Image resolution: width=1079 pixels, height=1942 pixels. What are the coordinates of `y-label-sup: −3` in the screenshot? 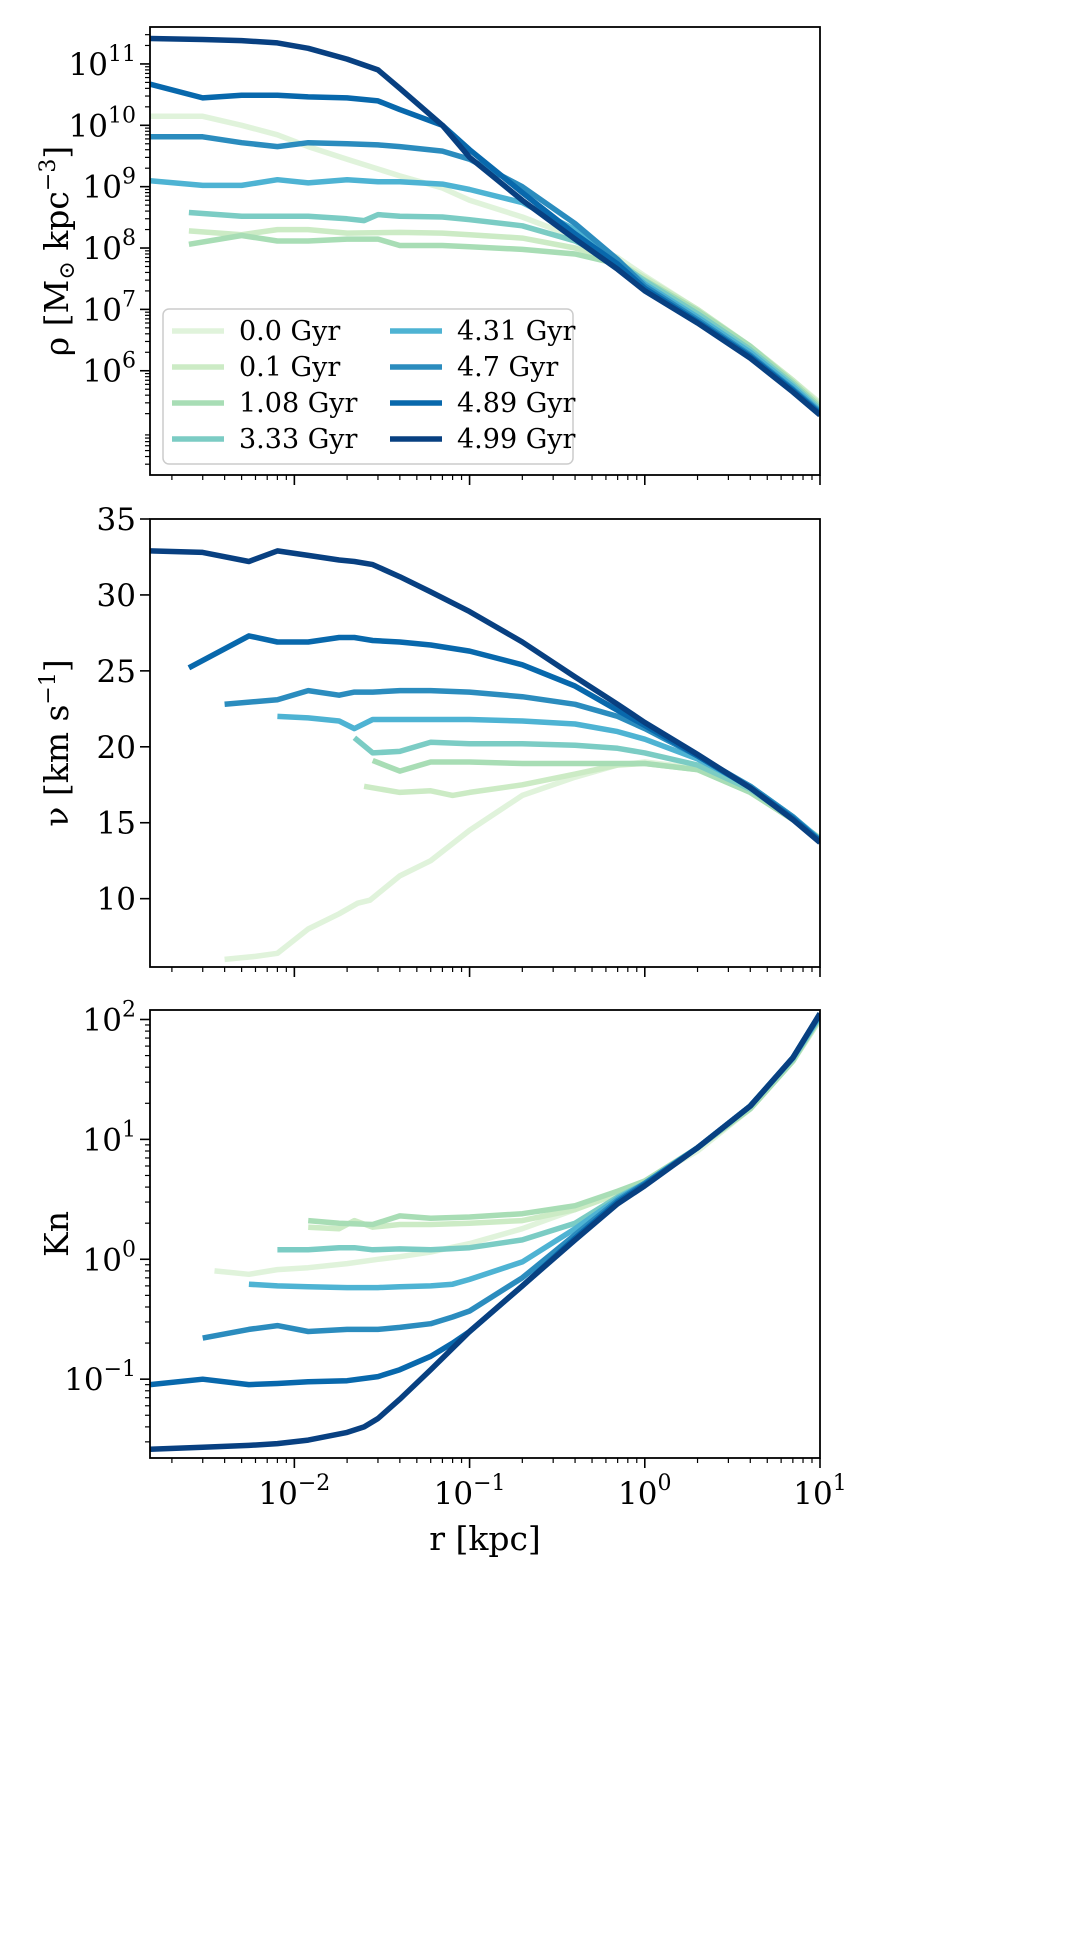 It's located at (48, 175).